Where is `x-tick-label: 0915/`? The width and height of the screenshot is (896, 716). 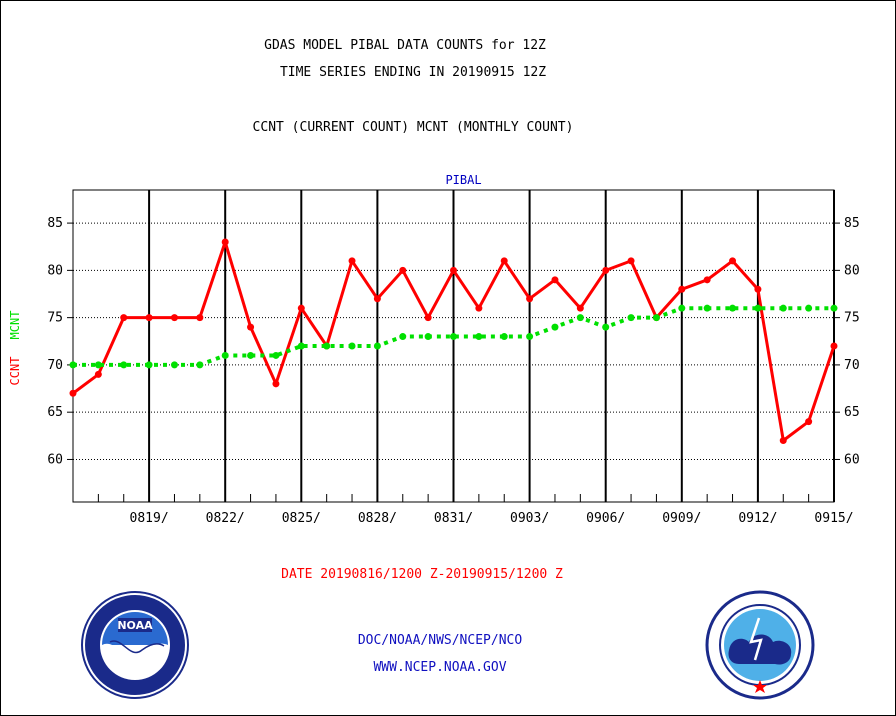 x-tick-label: 0915/ is located at coordinates (833, 518).